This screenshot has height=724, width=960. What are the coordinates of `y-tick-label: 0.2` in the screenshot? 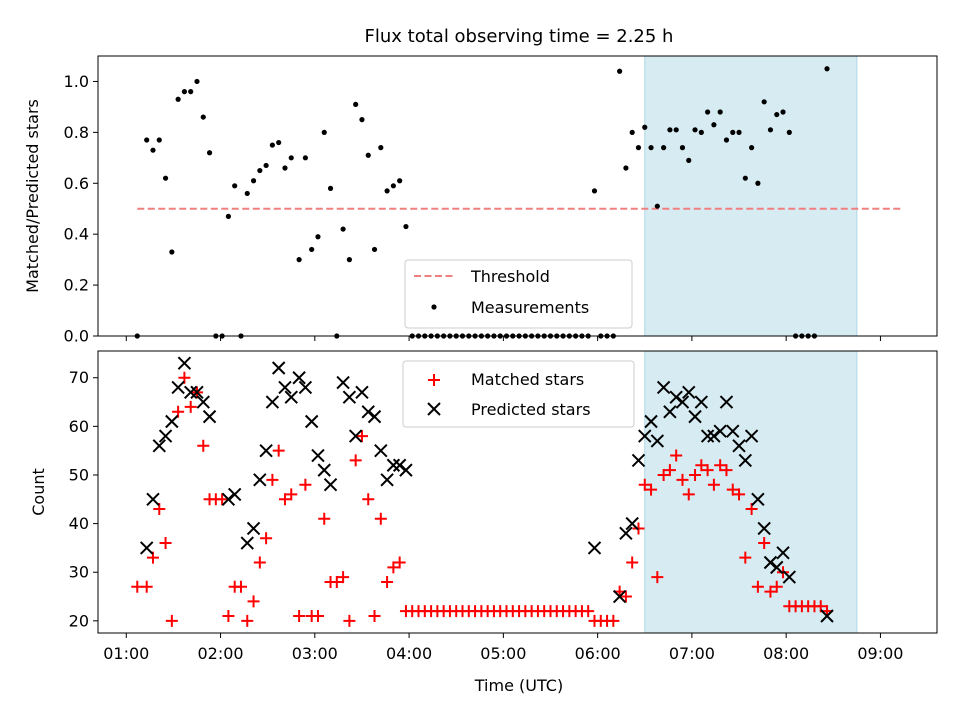 It's located at (76, 285).